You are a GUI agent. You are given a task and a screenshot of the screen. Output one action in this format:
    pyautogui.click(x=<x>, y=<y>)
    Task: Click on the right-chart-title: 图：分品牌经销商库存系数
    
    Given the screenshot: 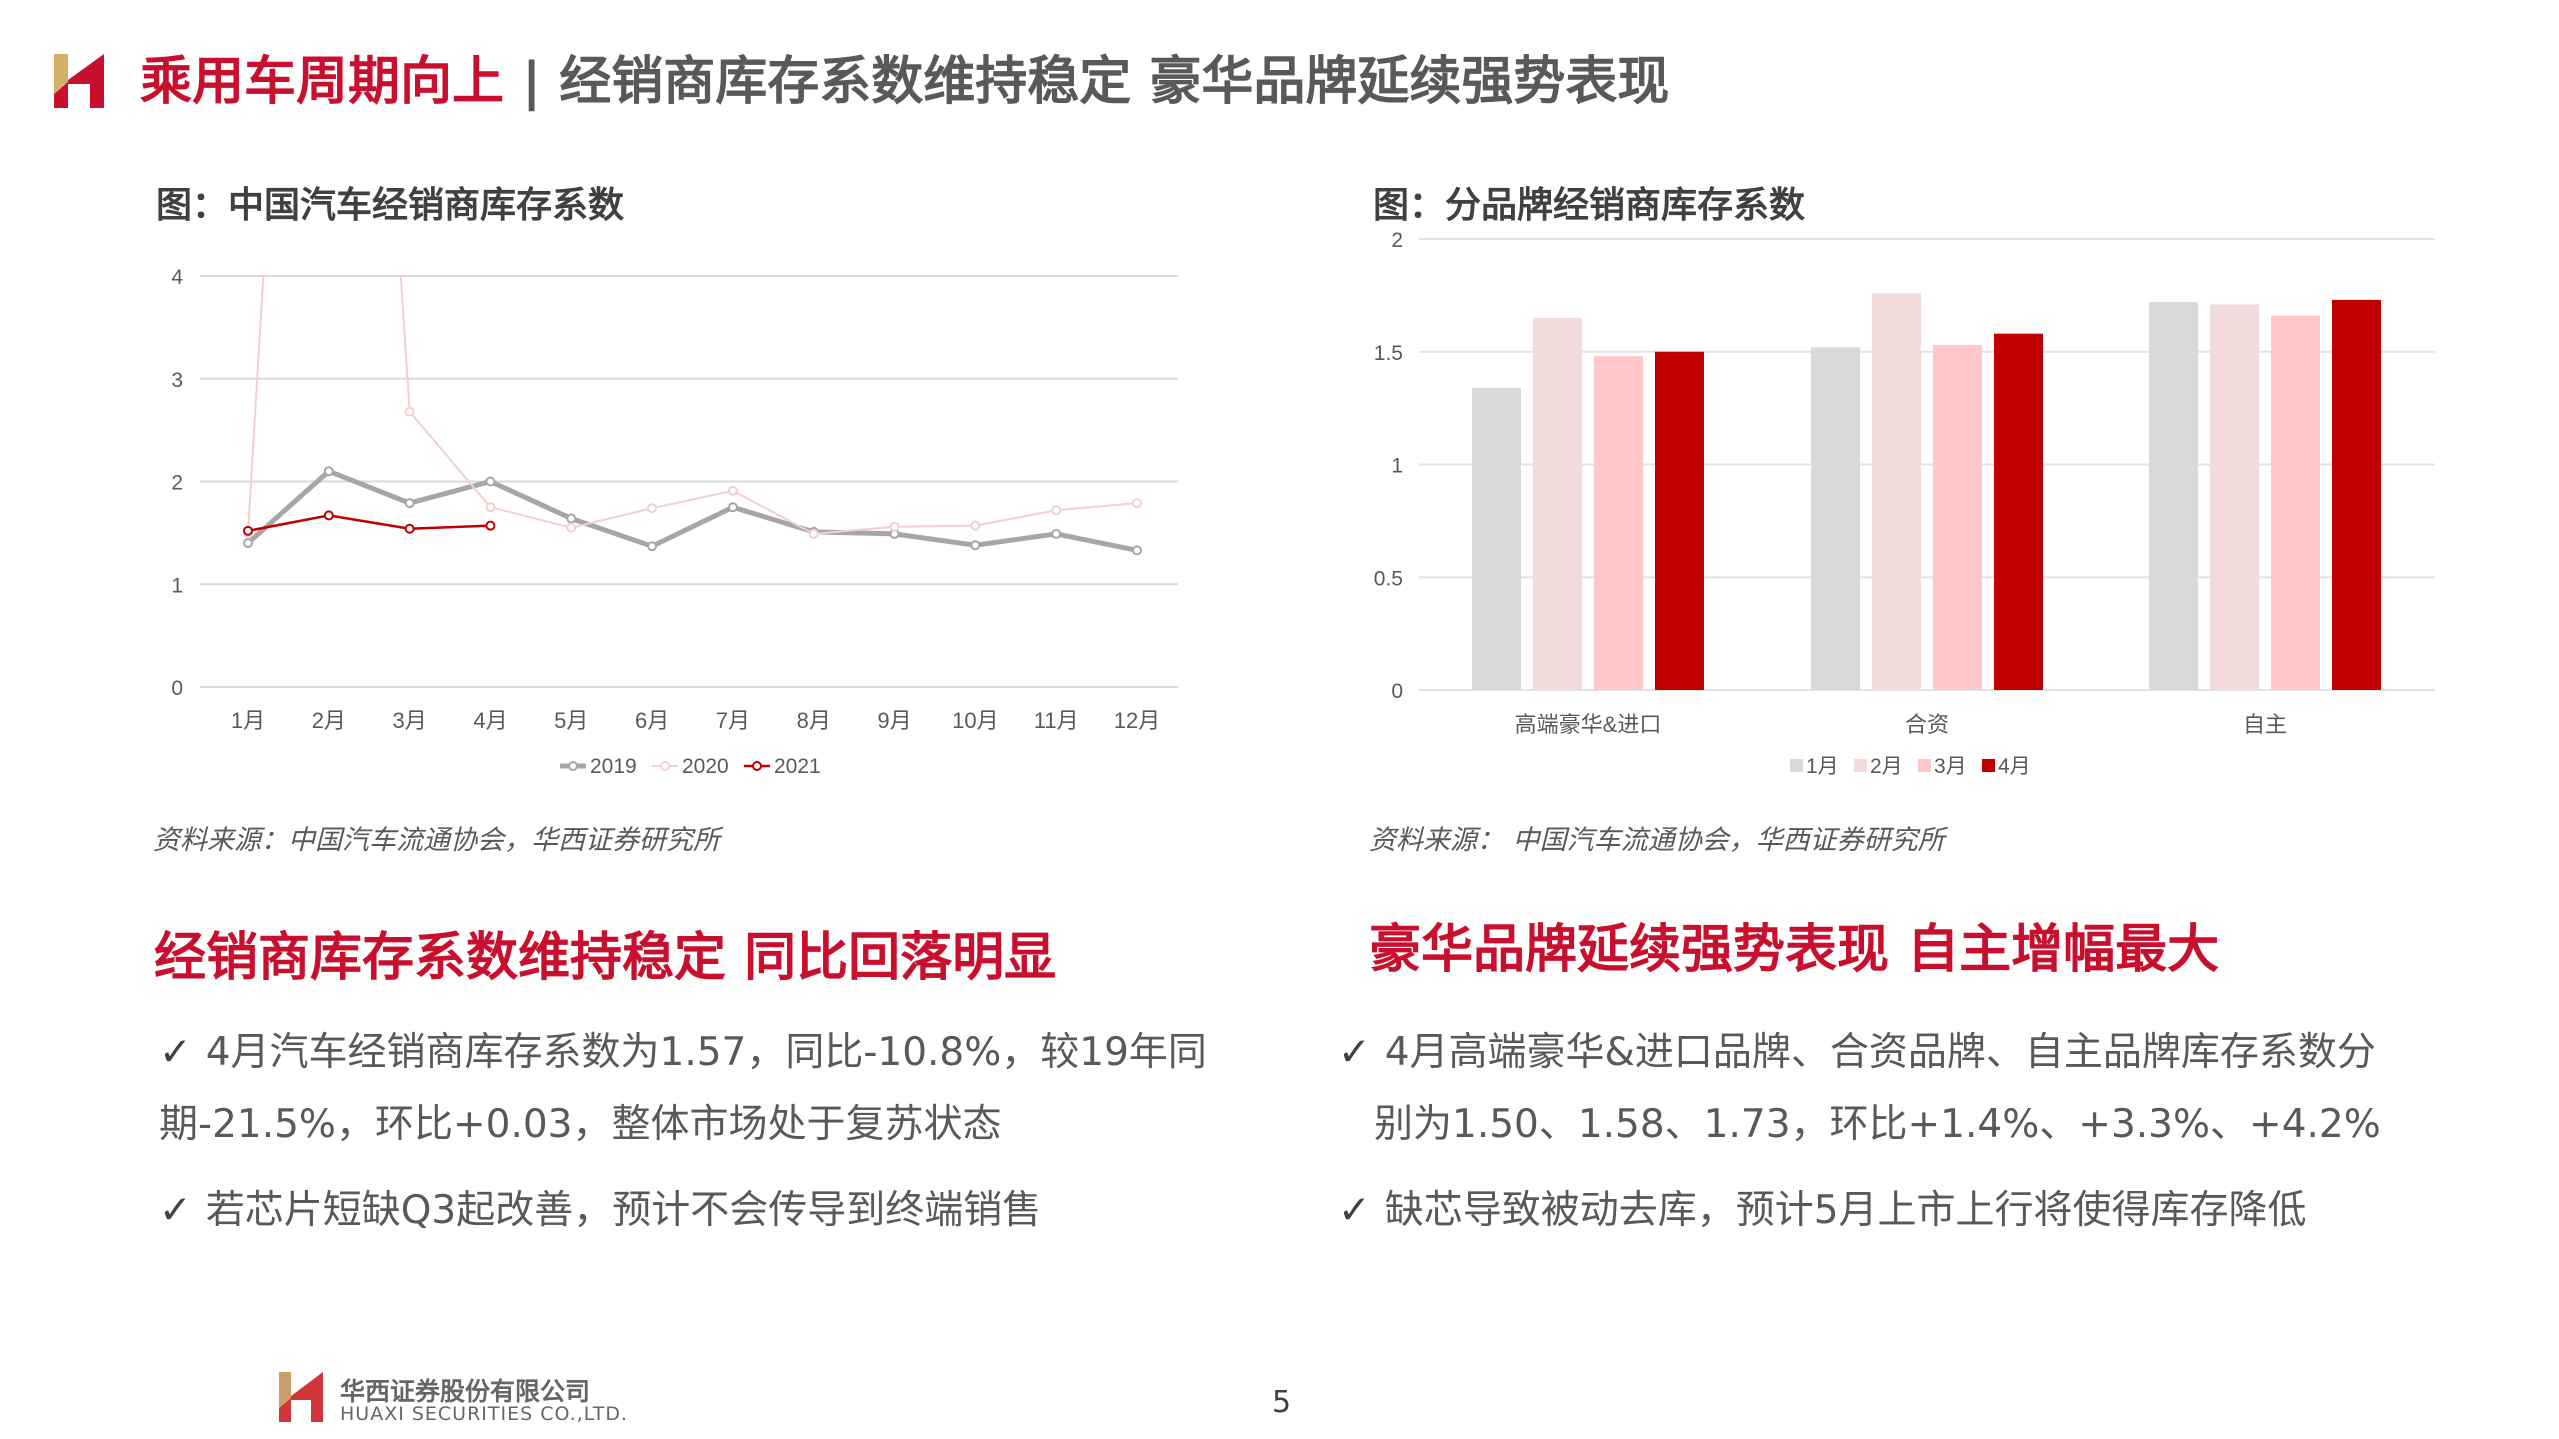 What is the action you would take?
    pyautogui.click(x=1589, y=205)
    